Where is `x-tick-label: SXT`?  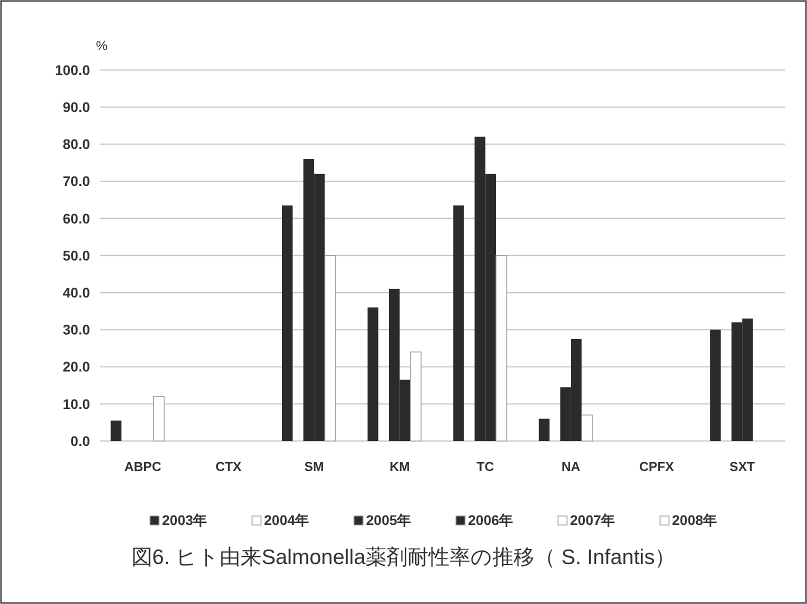
x-tick-label: SXT is located at coordinates (742, 466).